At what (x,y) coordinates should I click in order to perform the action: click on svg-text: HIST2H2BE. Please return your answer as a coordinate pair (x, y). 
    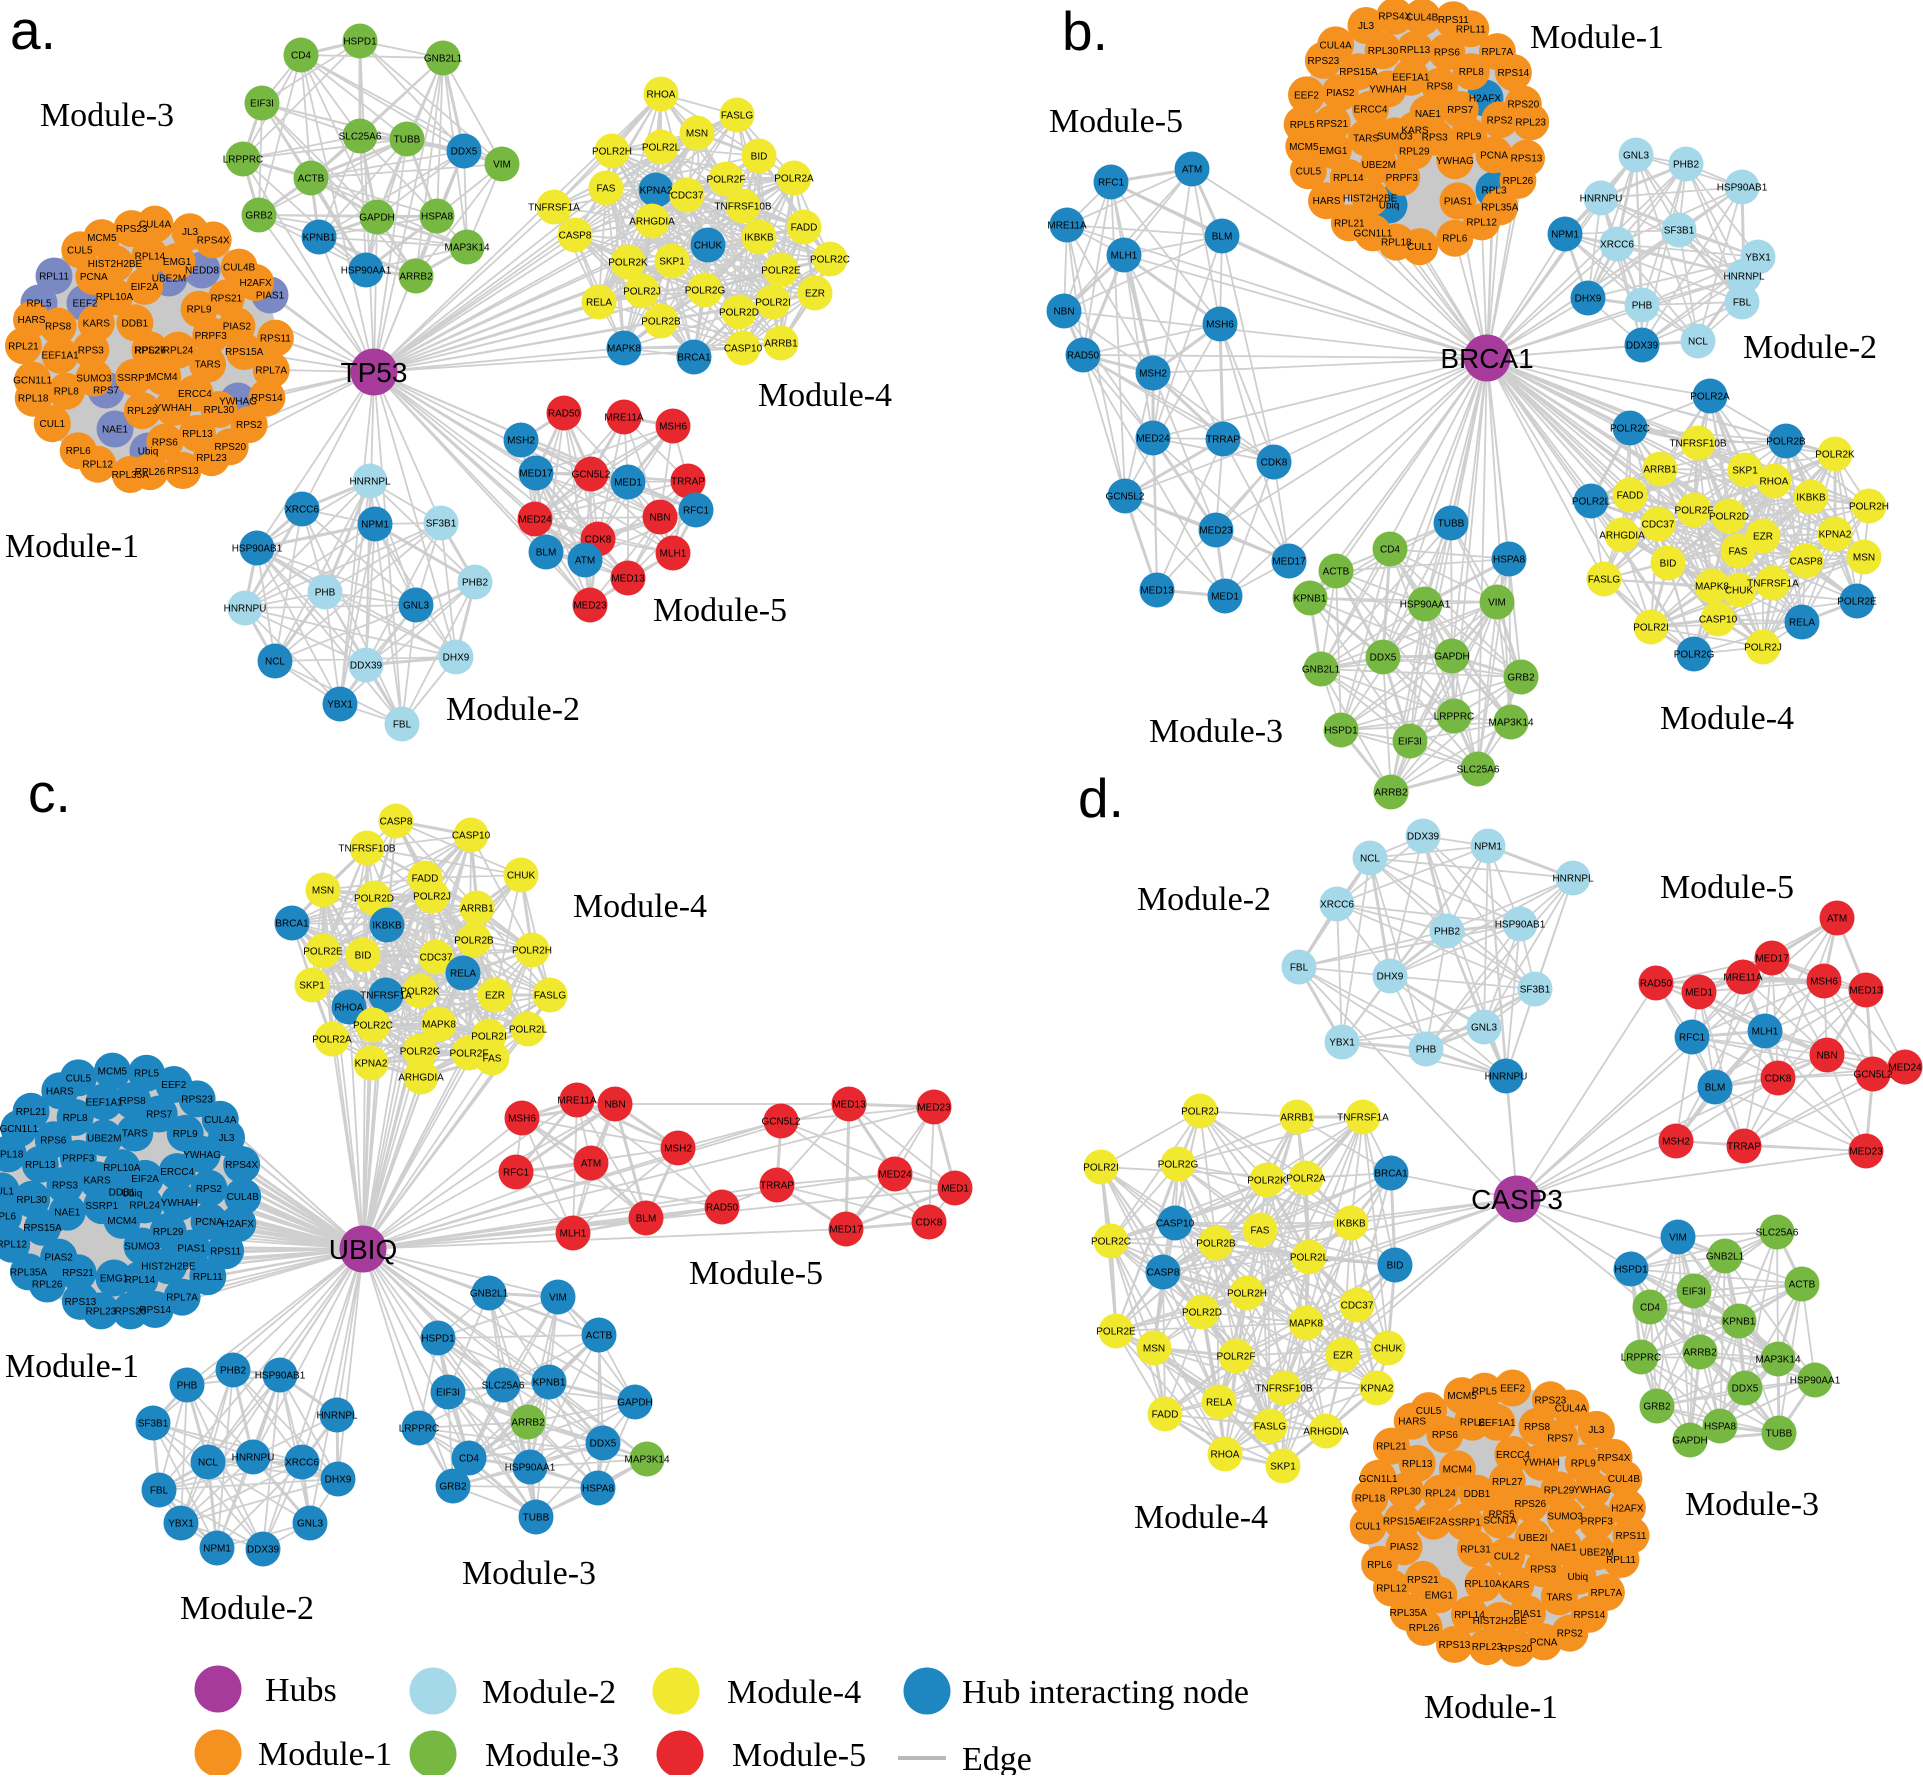
    Looking at the image, I should click on (115, 264).